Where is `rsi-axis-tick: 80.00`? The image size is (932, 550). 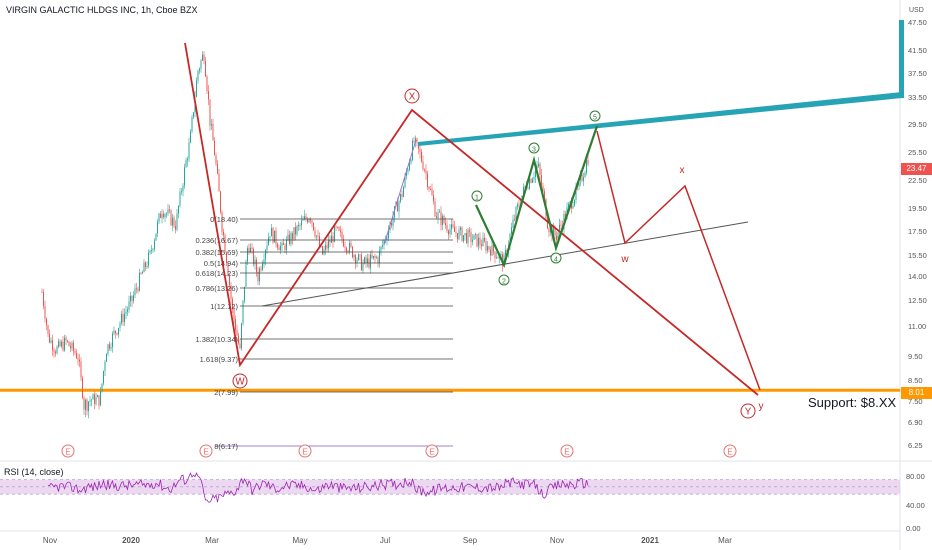
rsi-axis-tick: 80.00 is located at coordinates (915, 476).